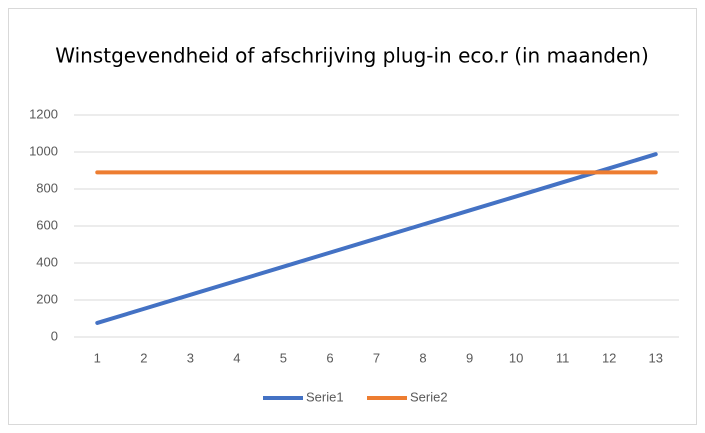 The image size is (705, 433). I want to click on x-tick-label: 7, so click(376, 357).